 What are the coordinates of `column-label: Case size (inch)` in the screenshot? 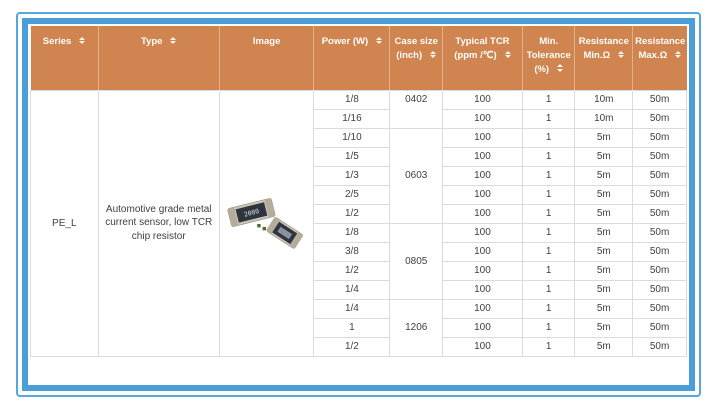 It's located at (416, 48).